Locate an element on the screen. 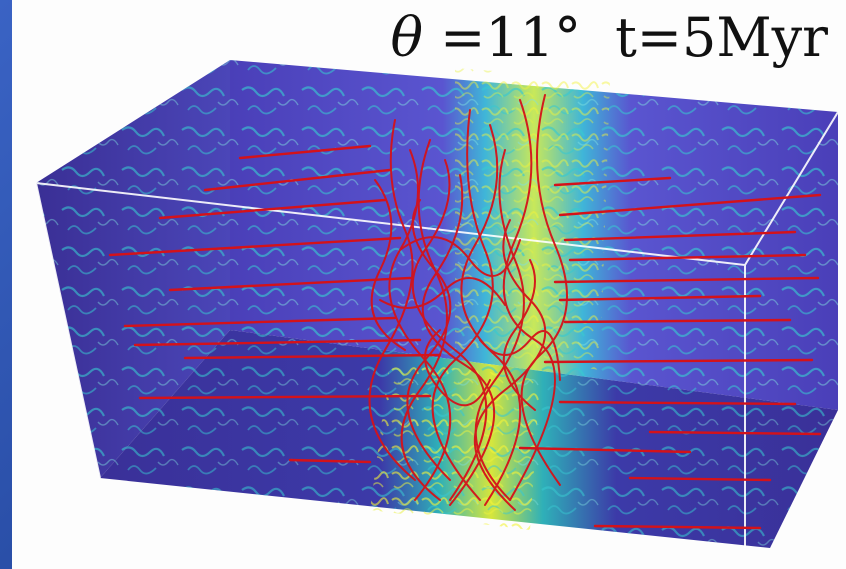 This screenshot has height=569, width=846. theta-symbol: θ is located at coordinates (406, 37).